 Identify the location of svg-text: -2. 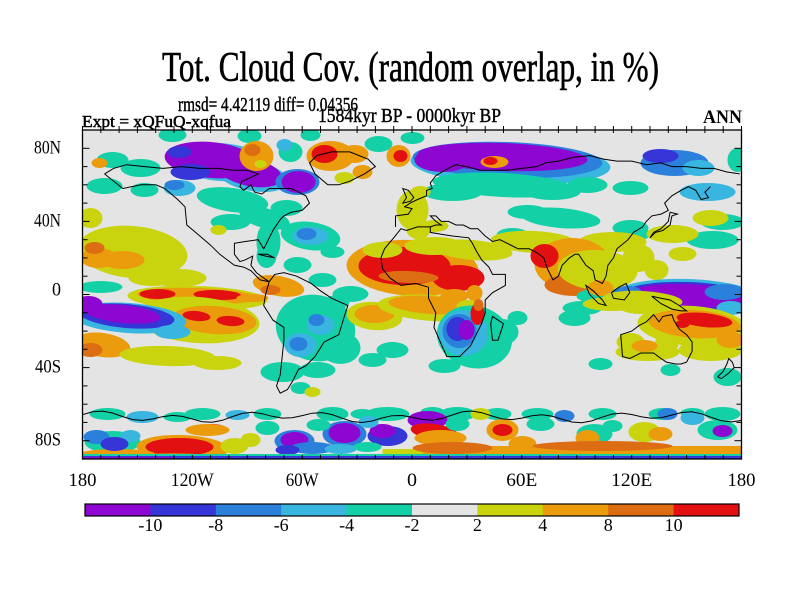
(412, 525).